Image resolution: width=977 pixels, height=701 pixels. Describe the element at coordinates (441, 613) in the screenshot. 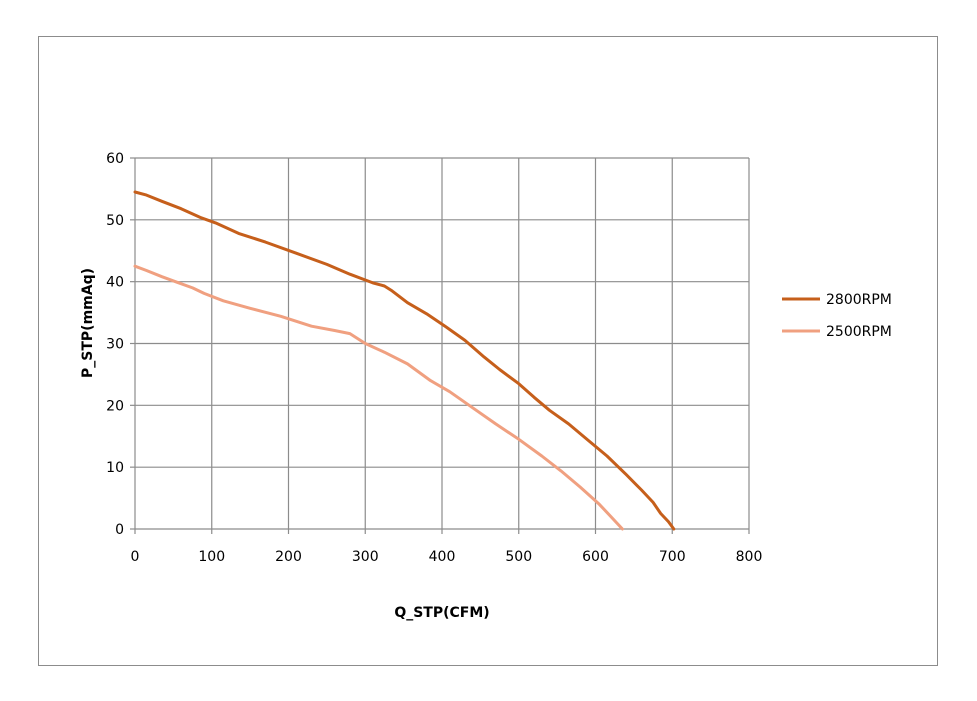

I see `x-axis-title: Q_STP(CFM)` at that location.